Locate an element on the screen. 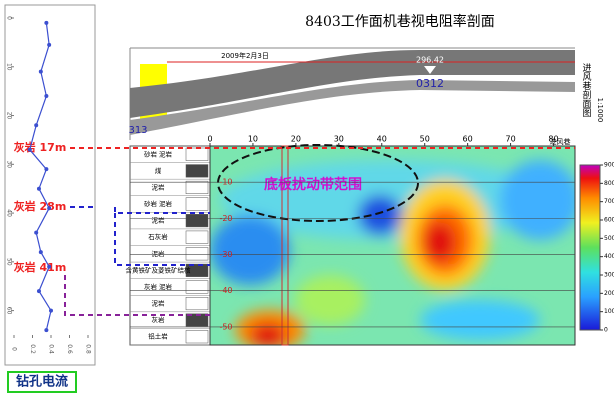 The width and height of the screenshot is (614, 406). colorbar-tick-label: 0 is located at coordinates (606, 330).